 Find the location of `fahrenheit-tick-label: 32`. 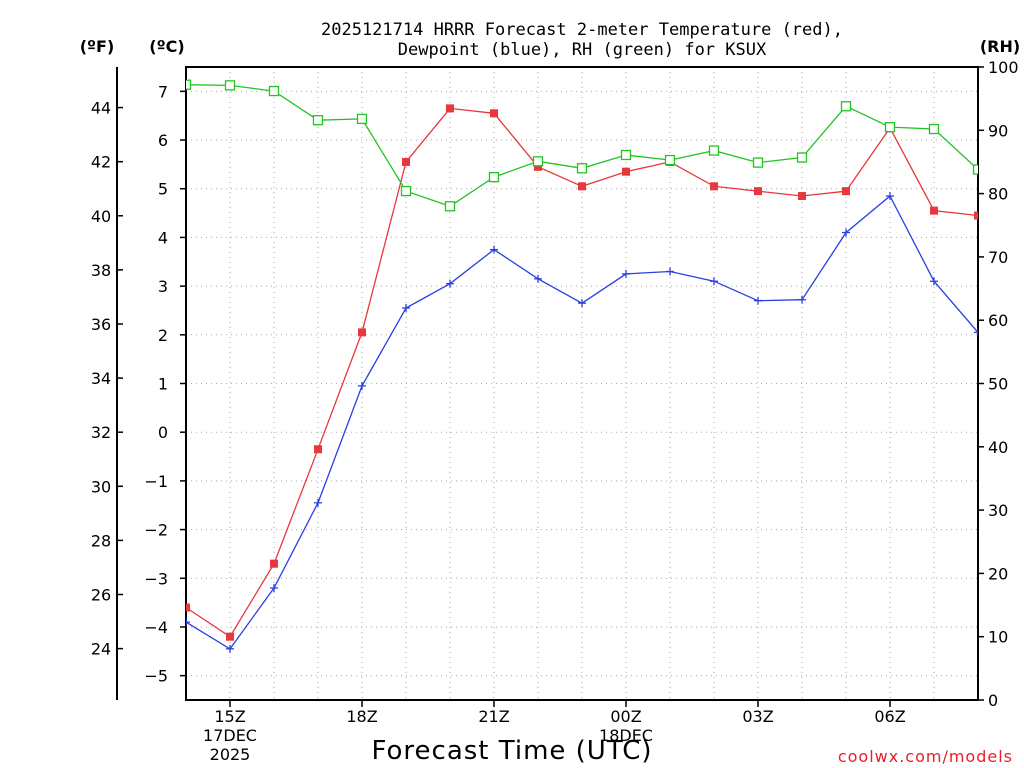

fahrenheit-tick-label: 32 is located at coordinates (101, 432).